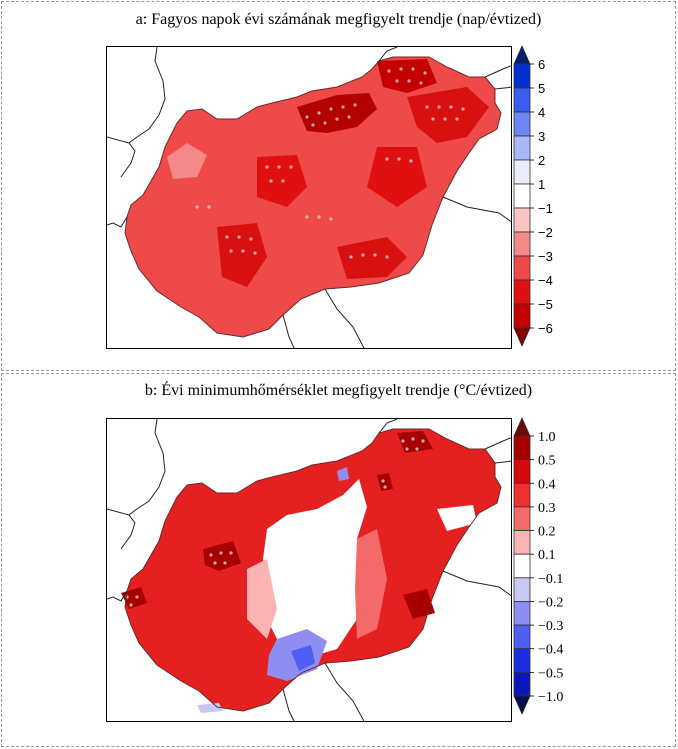  I want to click on colorbar-b-tick-label: −1.0, so click(550, 697).